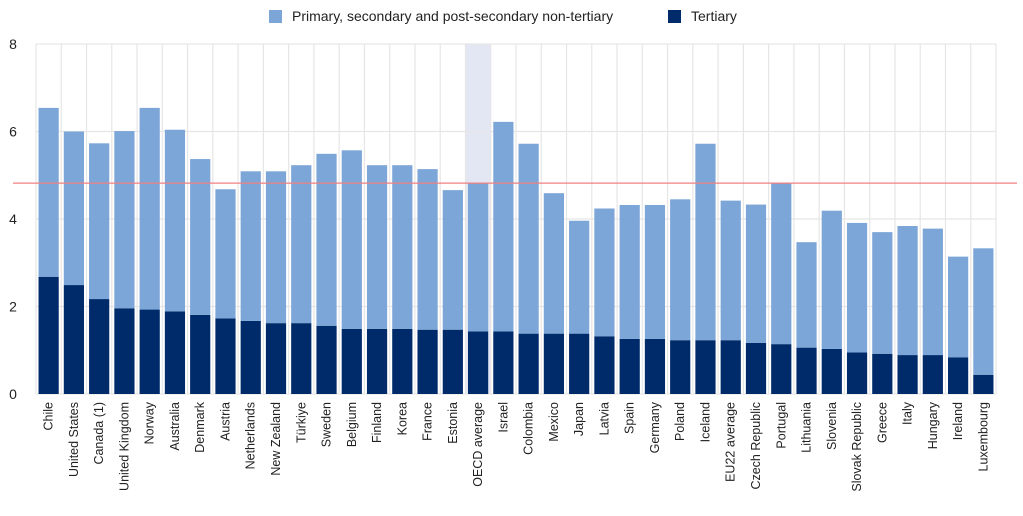 The width and height of the screenshot is (1023, 516). What do you see at coordinates (150, 422) in the screenshot?
I see `x-tick-label: Norway` at bounding box center [150, 422].